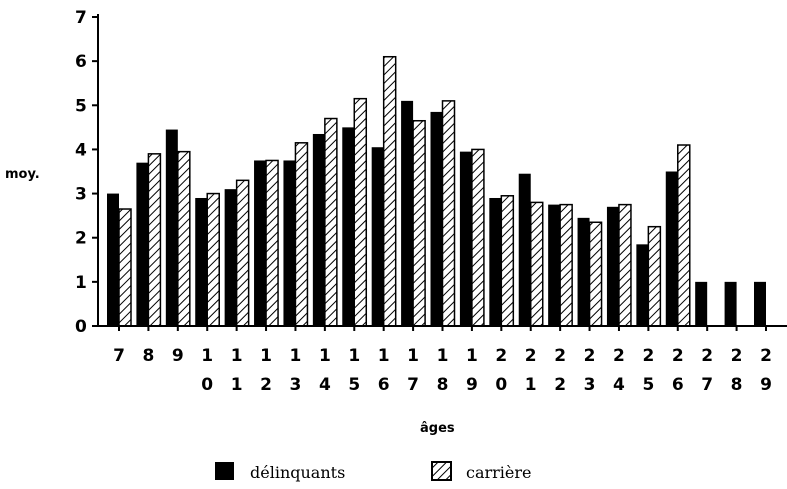  I want to click on y-tick-label-5: 5, so click(81, 106).